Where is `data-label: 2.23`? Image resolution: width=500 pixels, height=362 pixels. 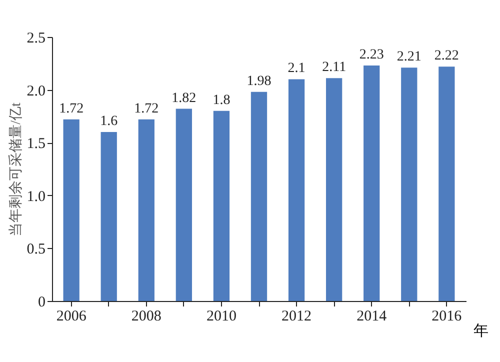 data-label: 2.23 is located at coordinates (371, 55).